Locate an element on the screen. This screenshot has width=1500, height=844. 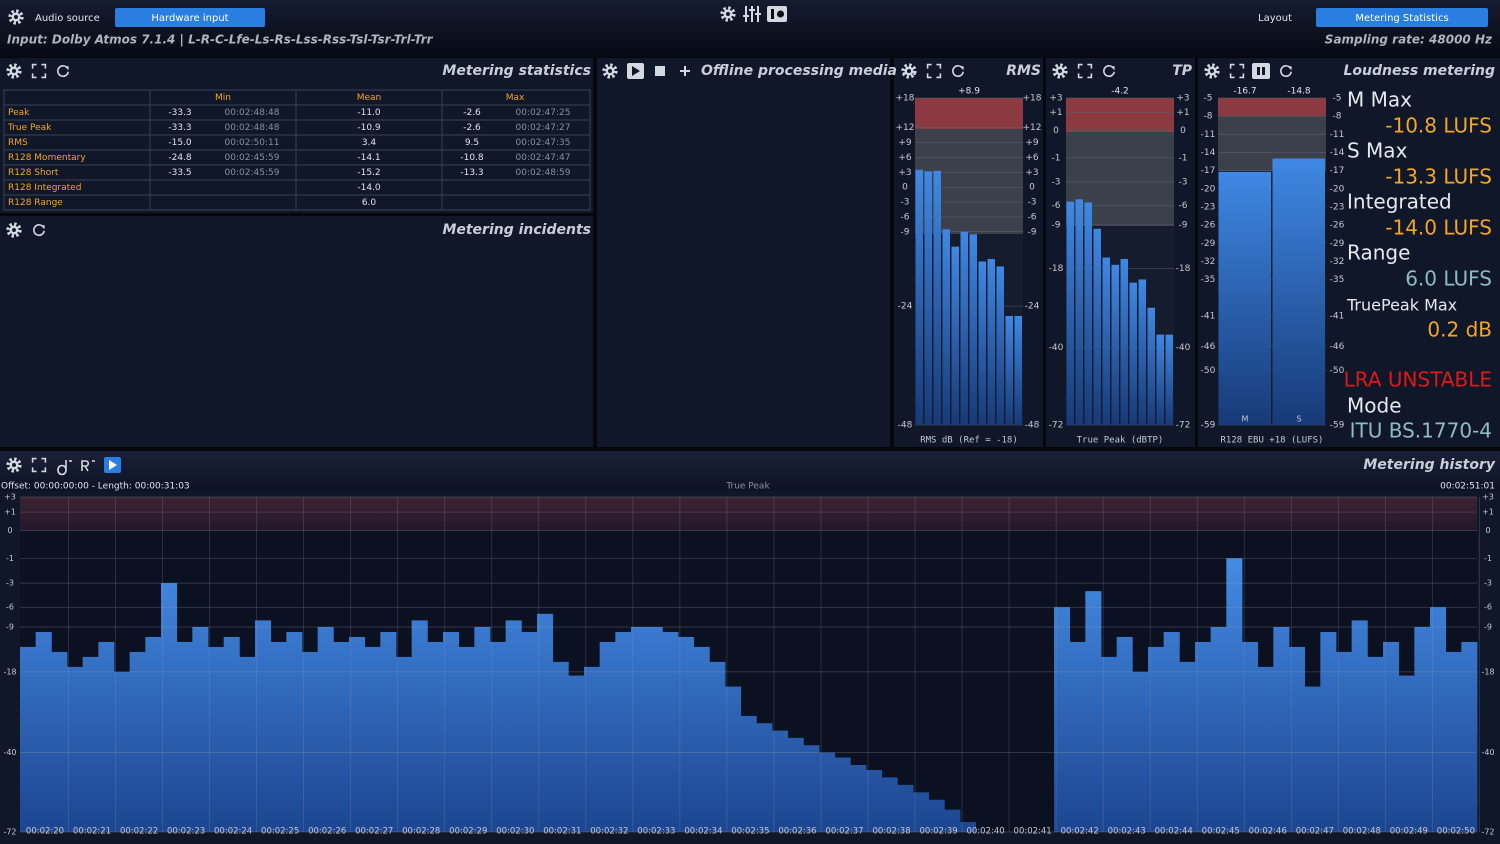
layout-button is located at coordinates (1402, 17).